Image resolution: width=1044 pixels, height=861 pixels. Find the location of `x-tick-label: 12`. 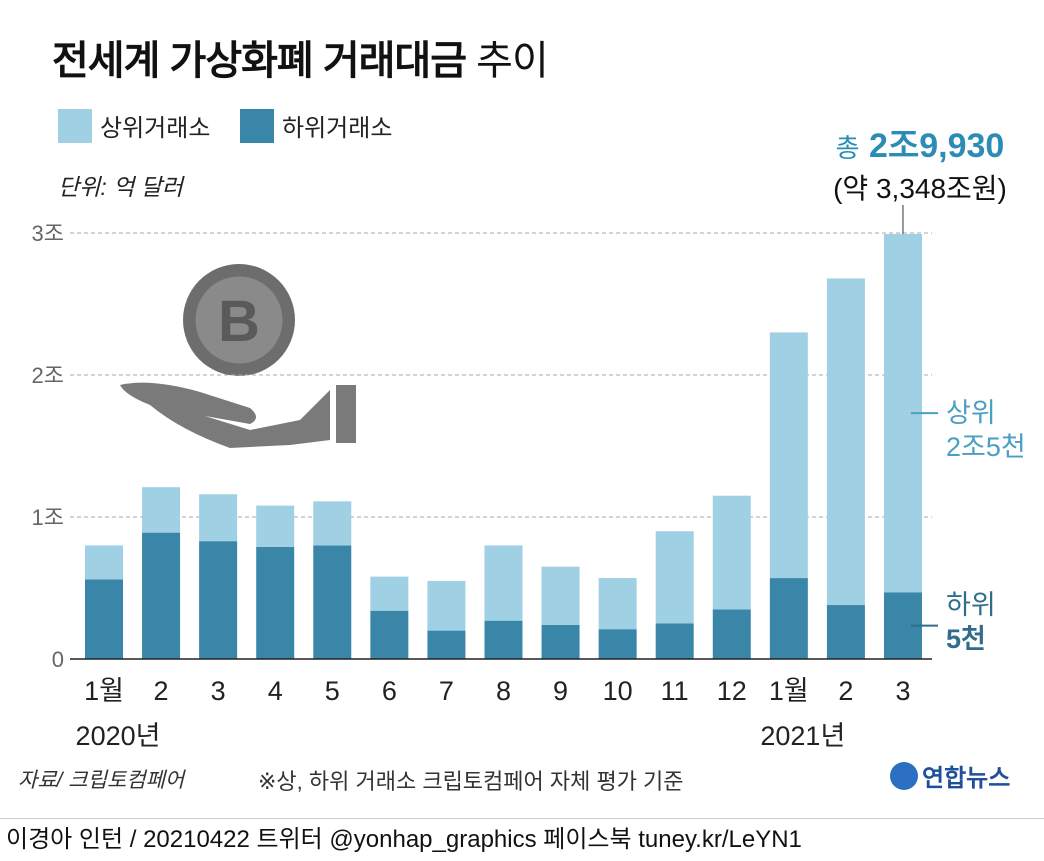

x-tick-label: 12 is located at coordinates (732, 691).